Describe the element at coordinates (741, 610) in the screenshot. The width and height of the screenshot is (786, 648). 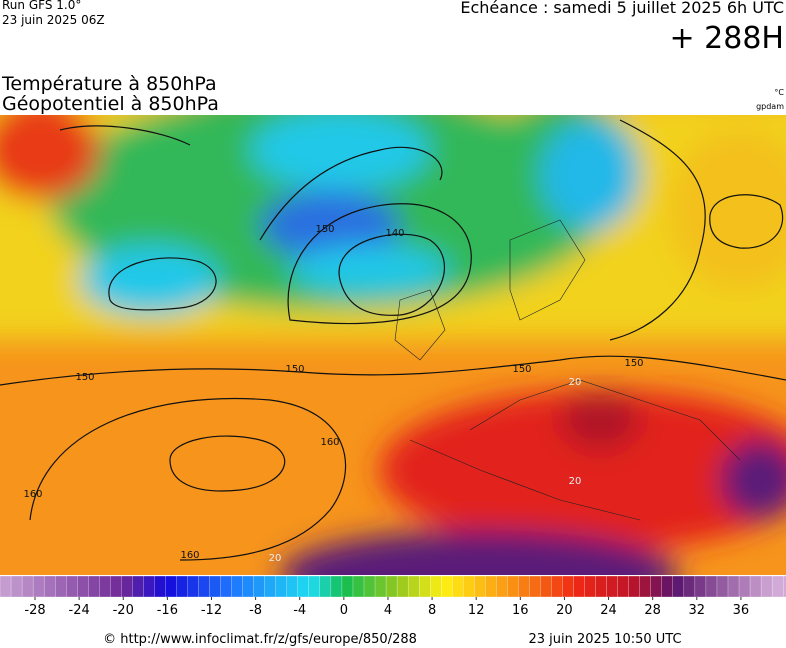
I see `colorbar-tick-label: 36` at that location.